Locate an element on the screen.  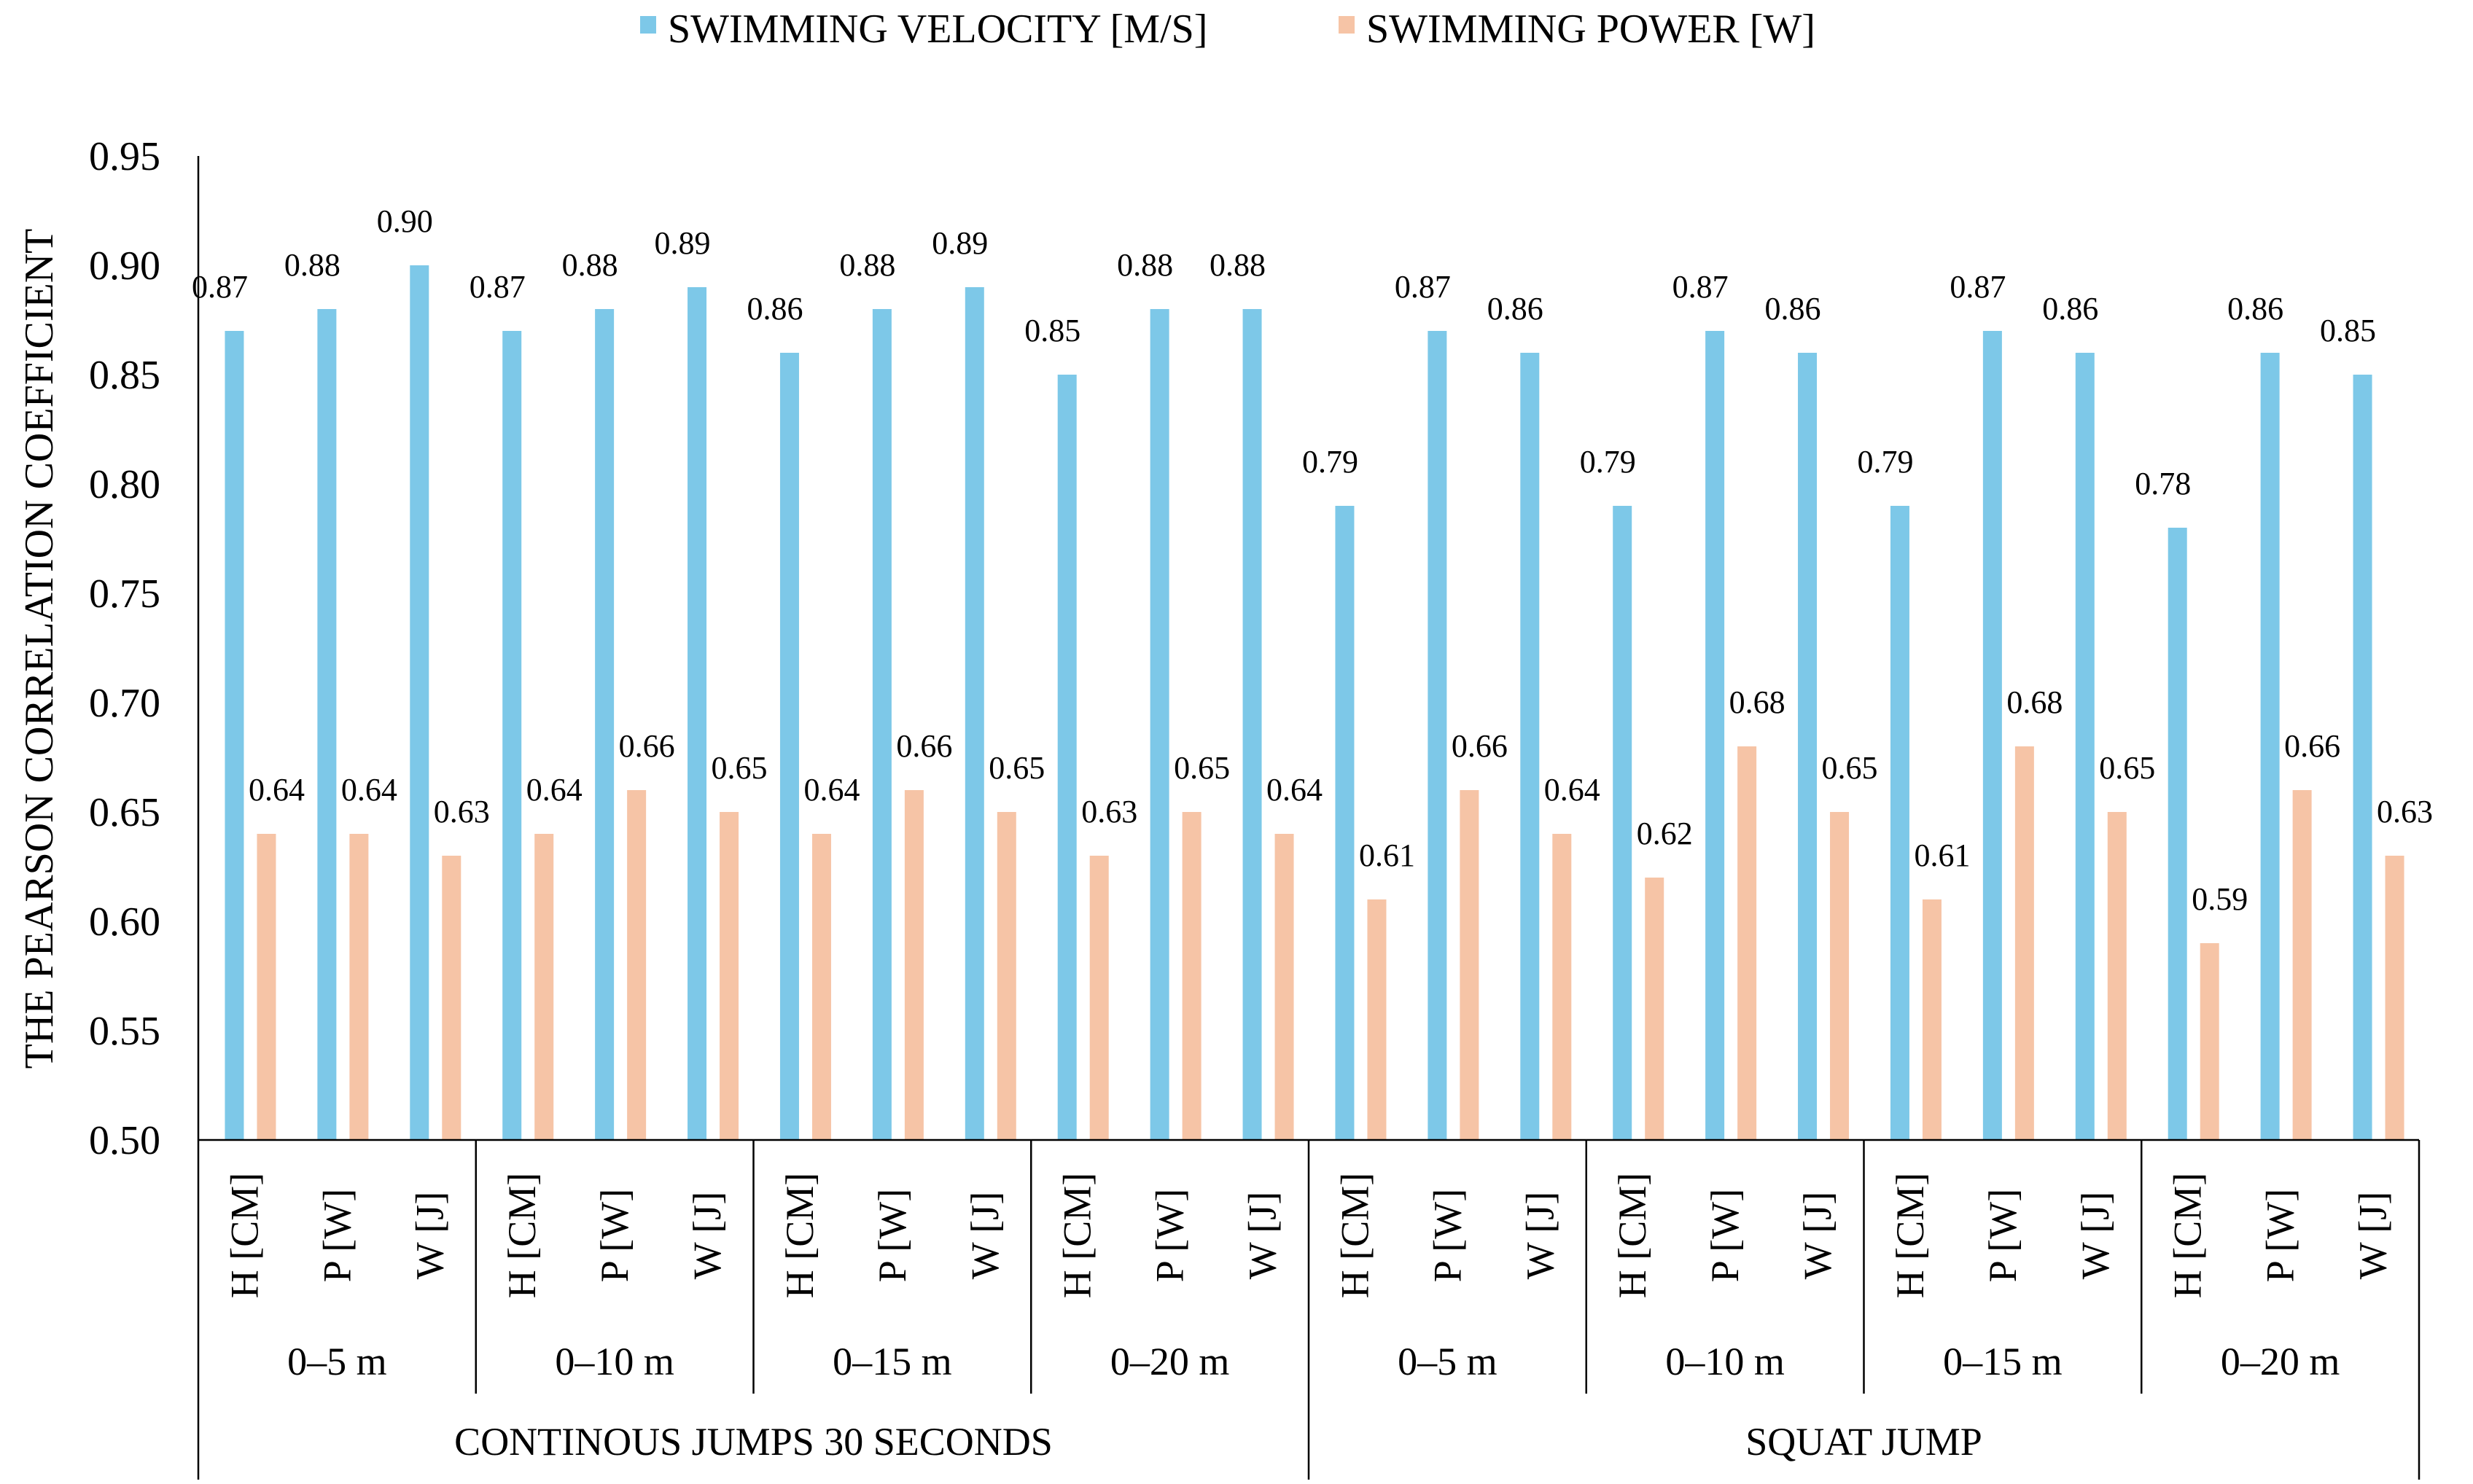
y-tick-label: 0.85 is located at coordinates (124, 375).